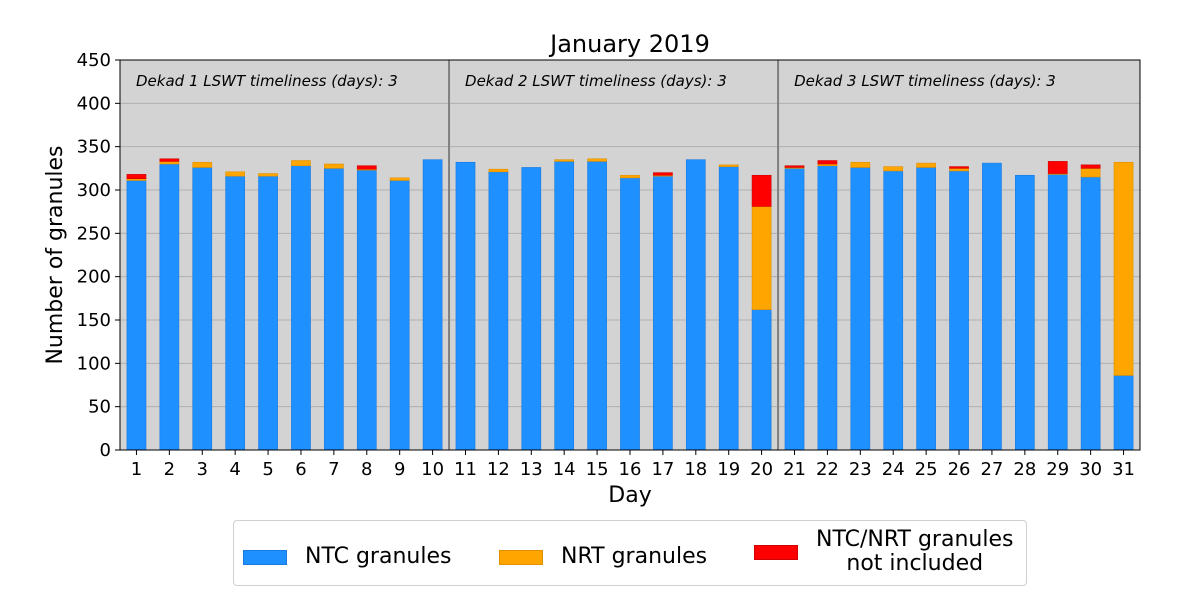 Image resolution: width=1200 pixels, height=600 pixels. Describe the element at coordinates (94, 190) in the screenshot. I see `y-tick-label: 300` at that location.